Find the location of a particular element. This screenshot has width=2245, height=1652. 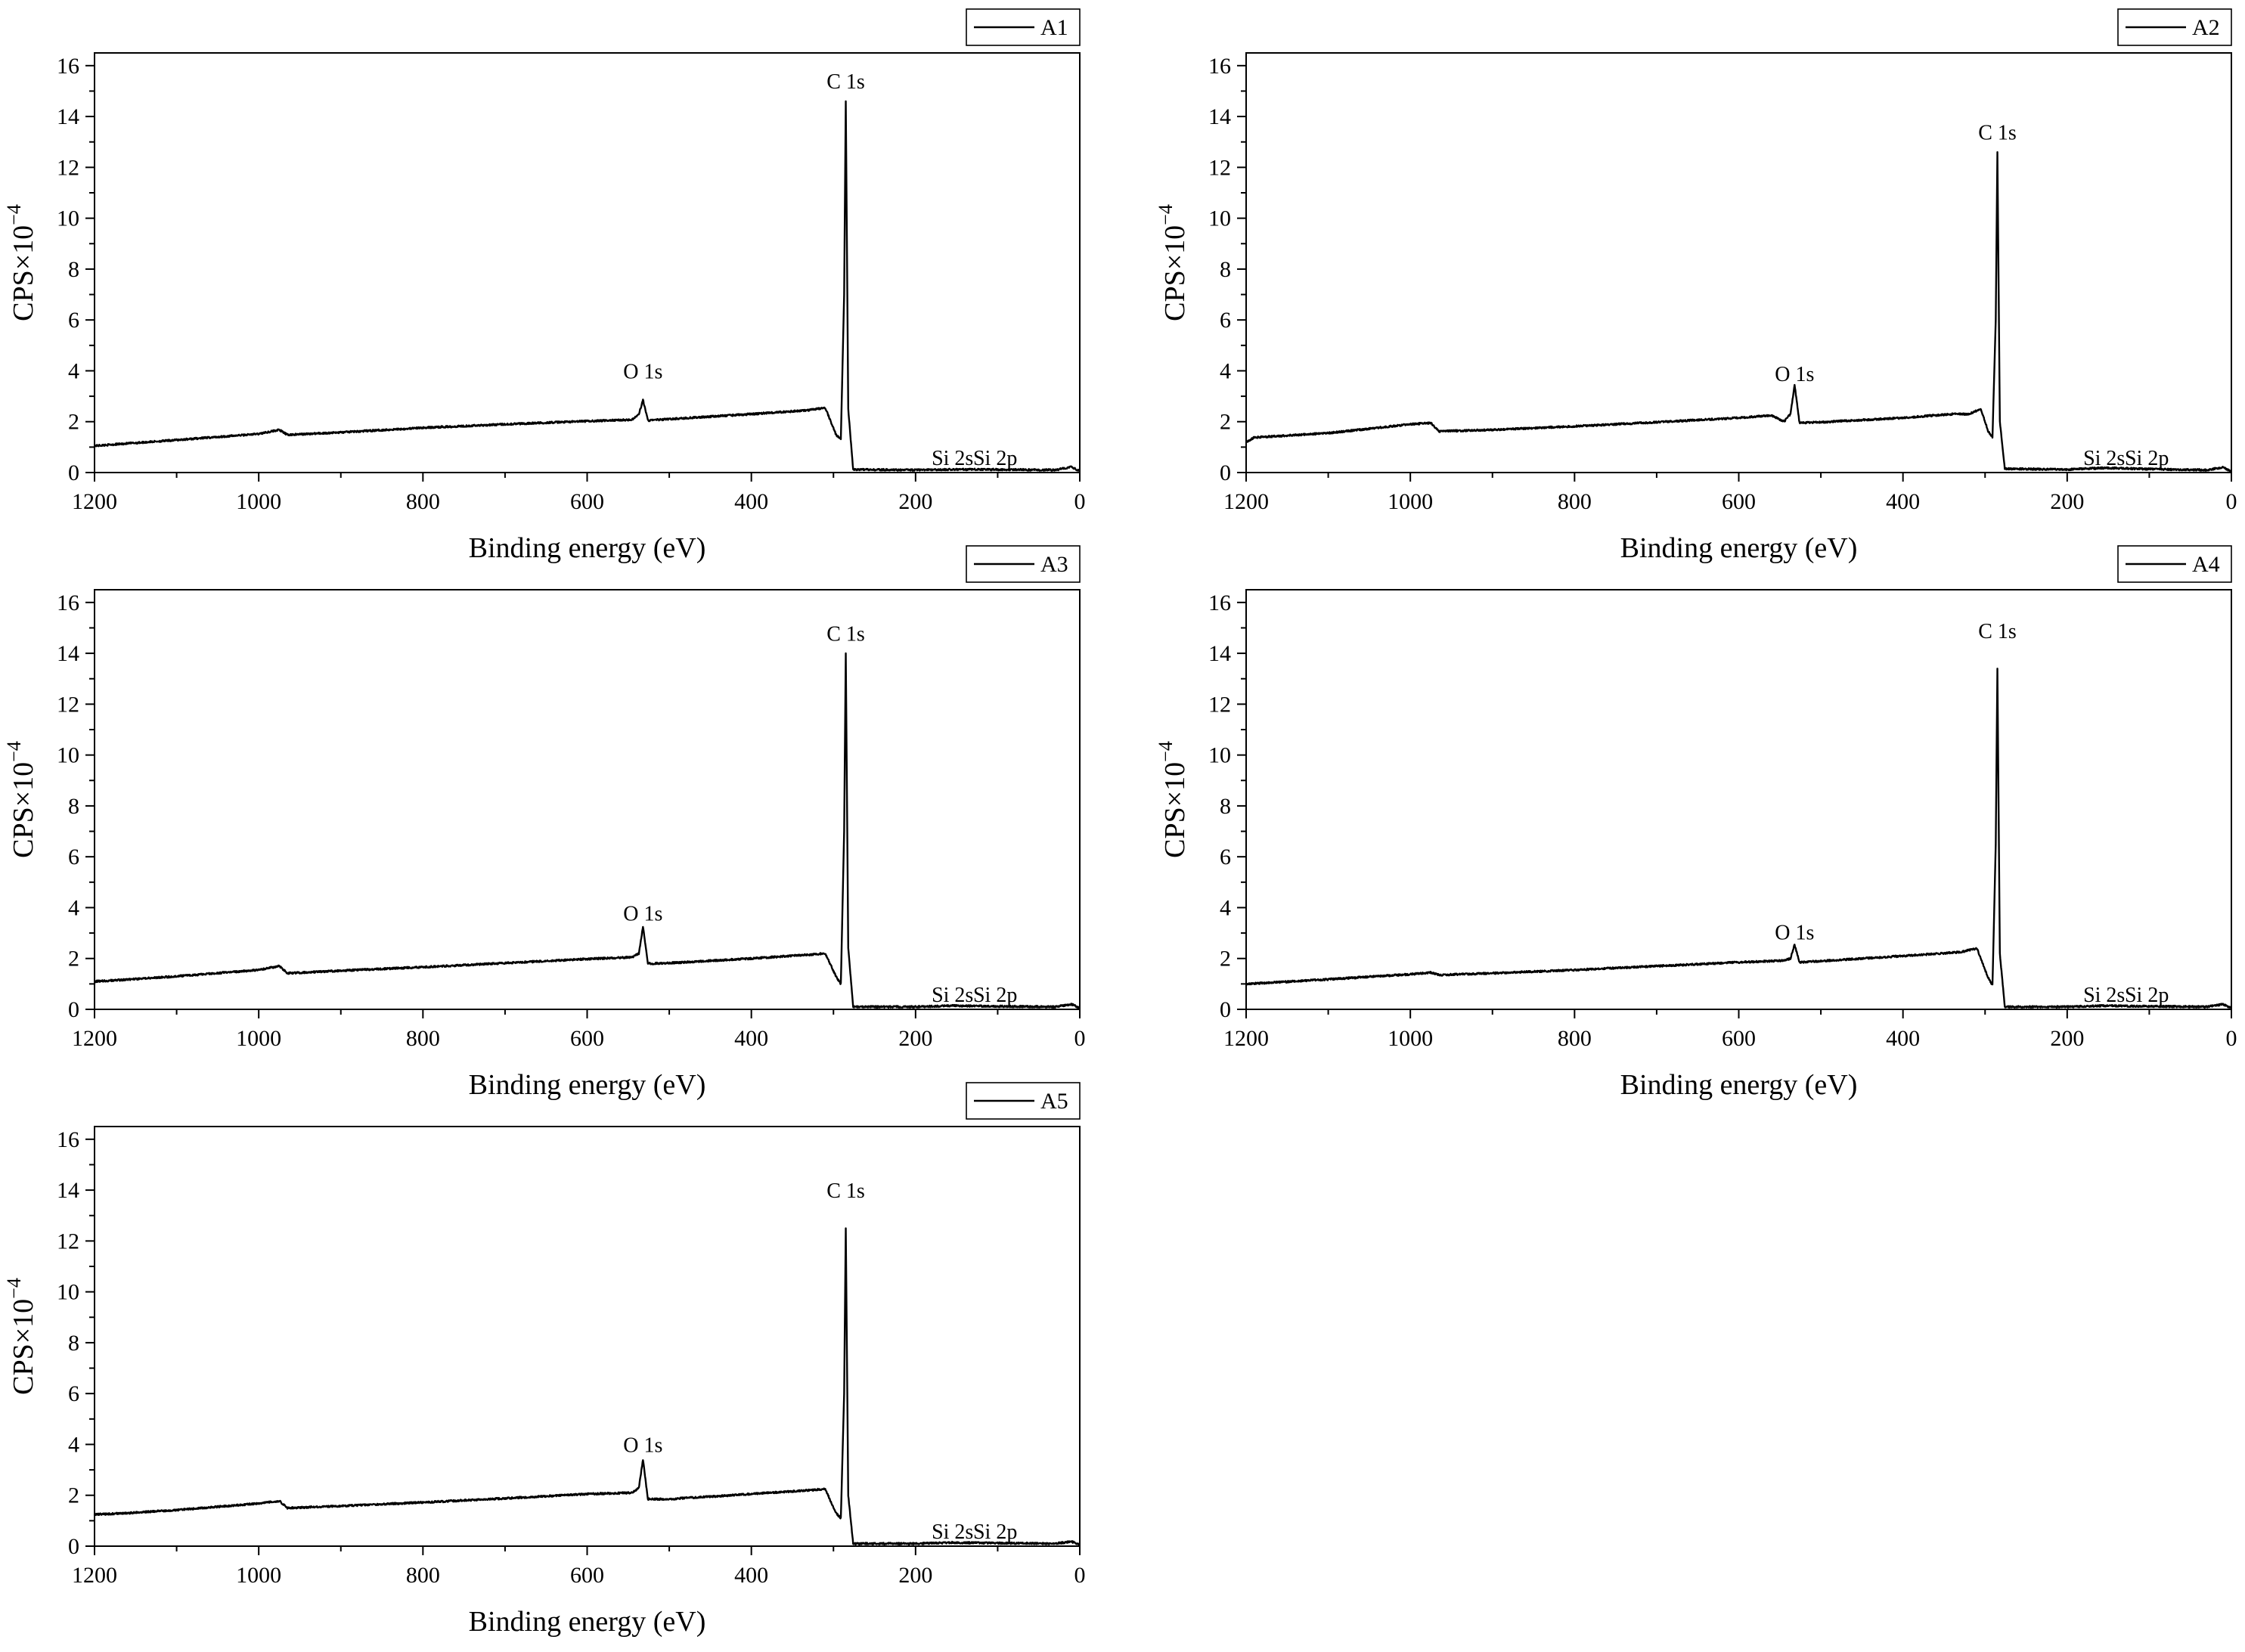

legend-label: A1 is located at coordinates (1054, 28).